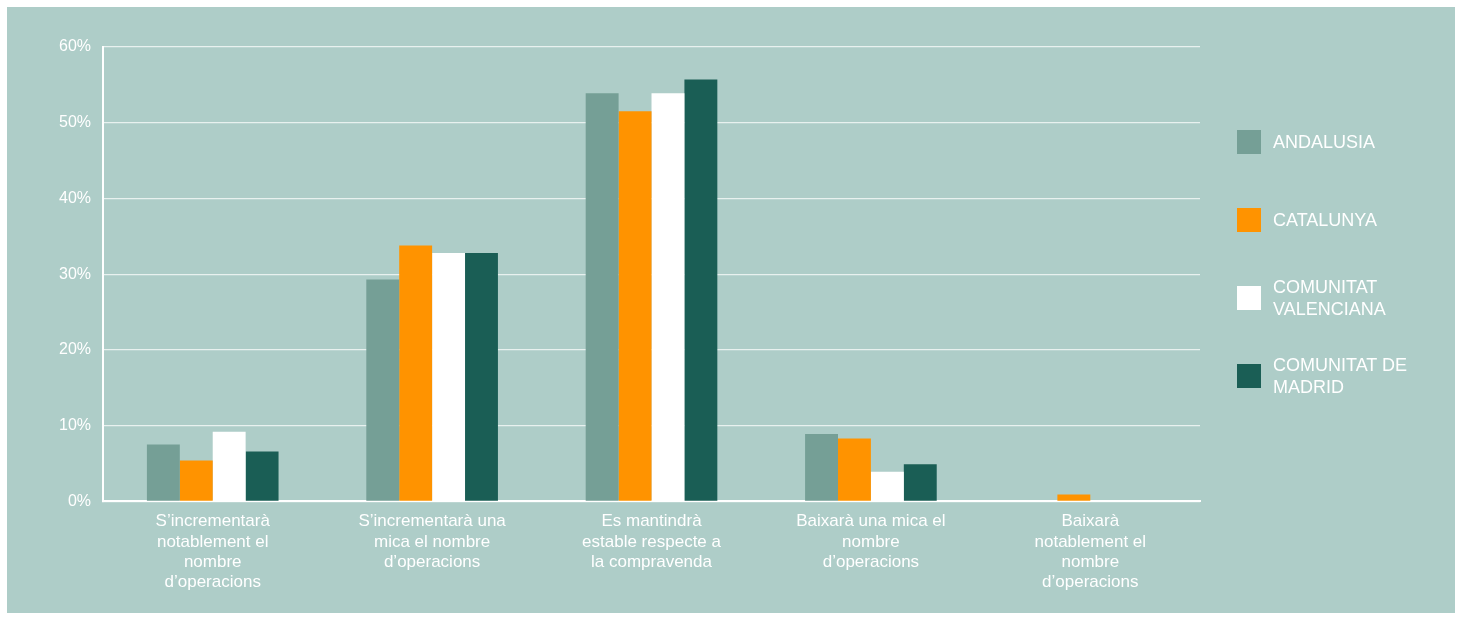  What do you see at coordinates (1326, 220) in the screenshot?
I see `legend-label: CATALUNYA` at bounding box center [1326, 220].